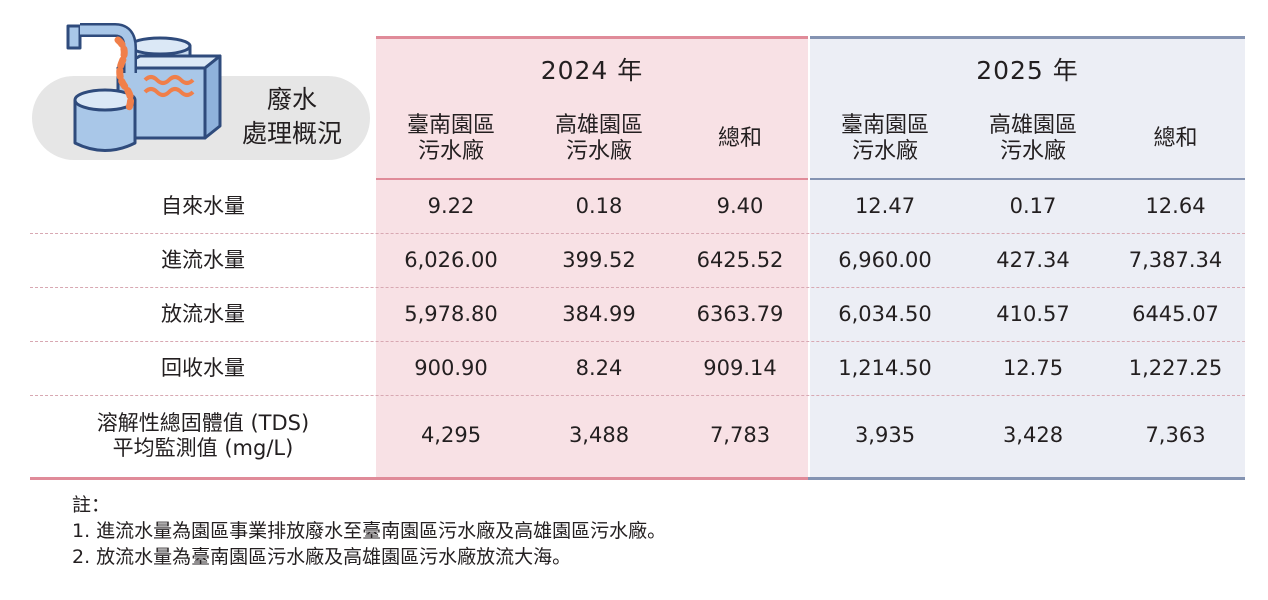  I want to click on subheader-kaohsiung-2024: 高雄園區 污水廠, so click(598, 138).